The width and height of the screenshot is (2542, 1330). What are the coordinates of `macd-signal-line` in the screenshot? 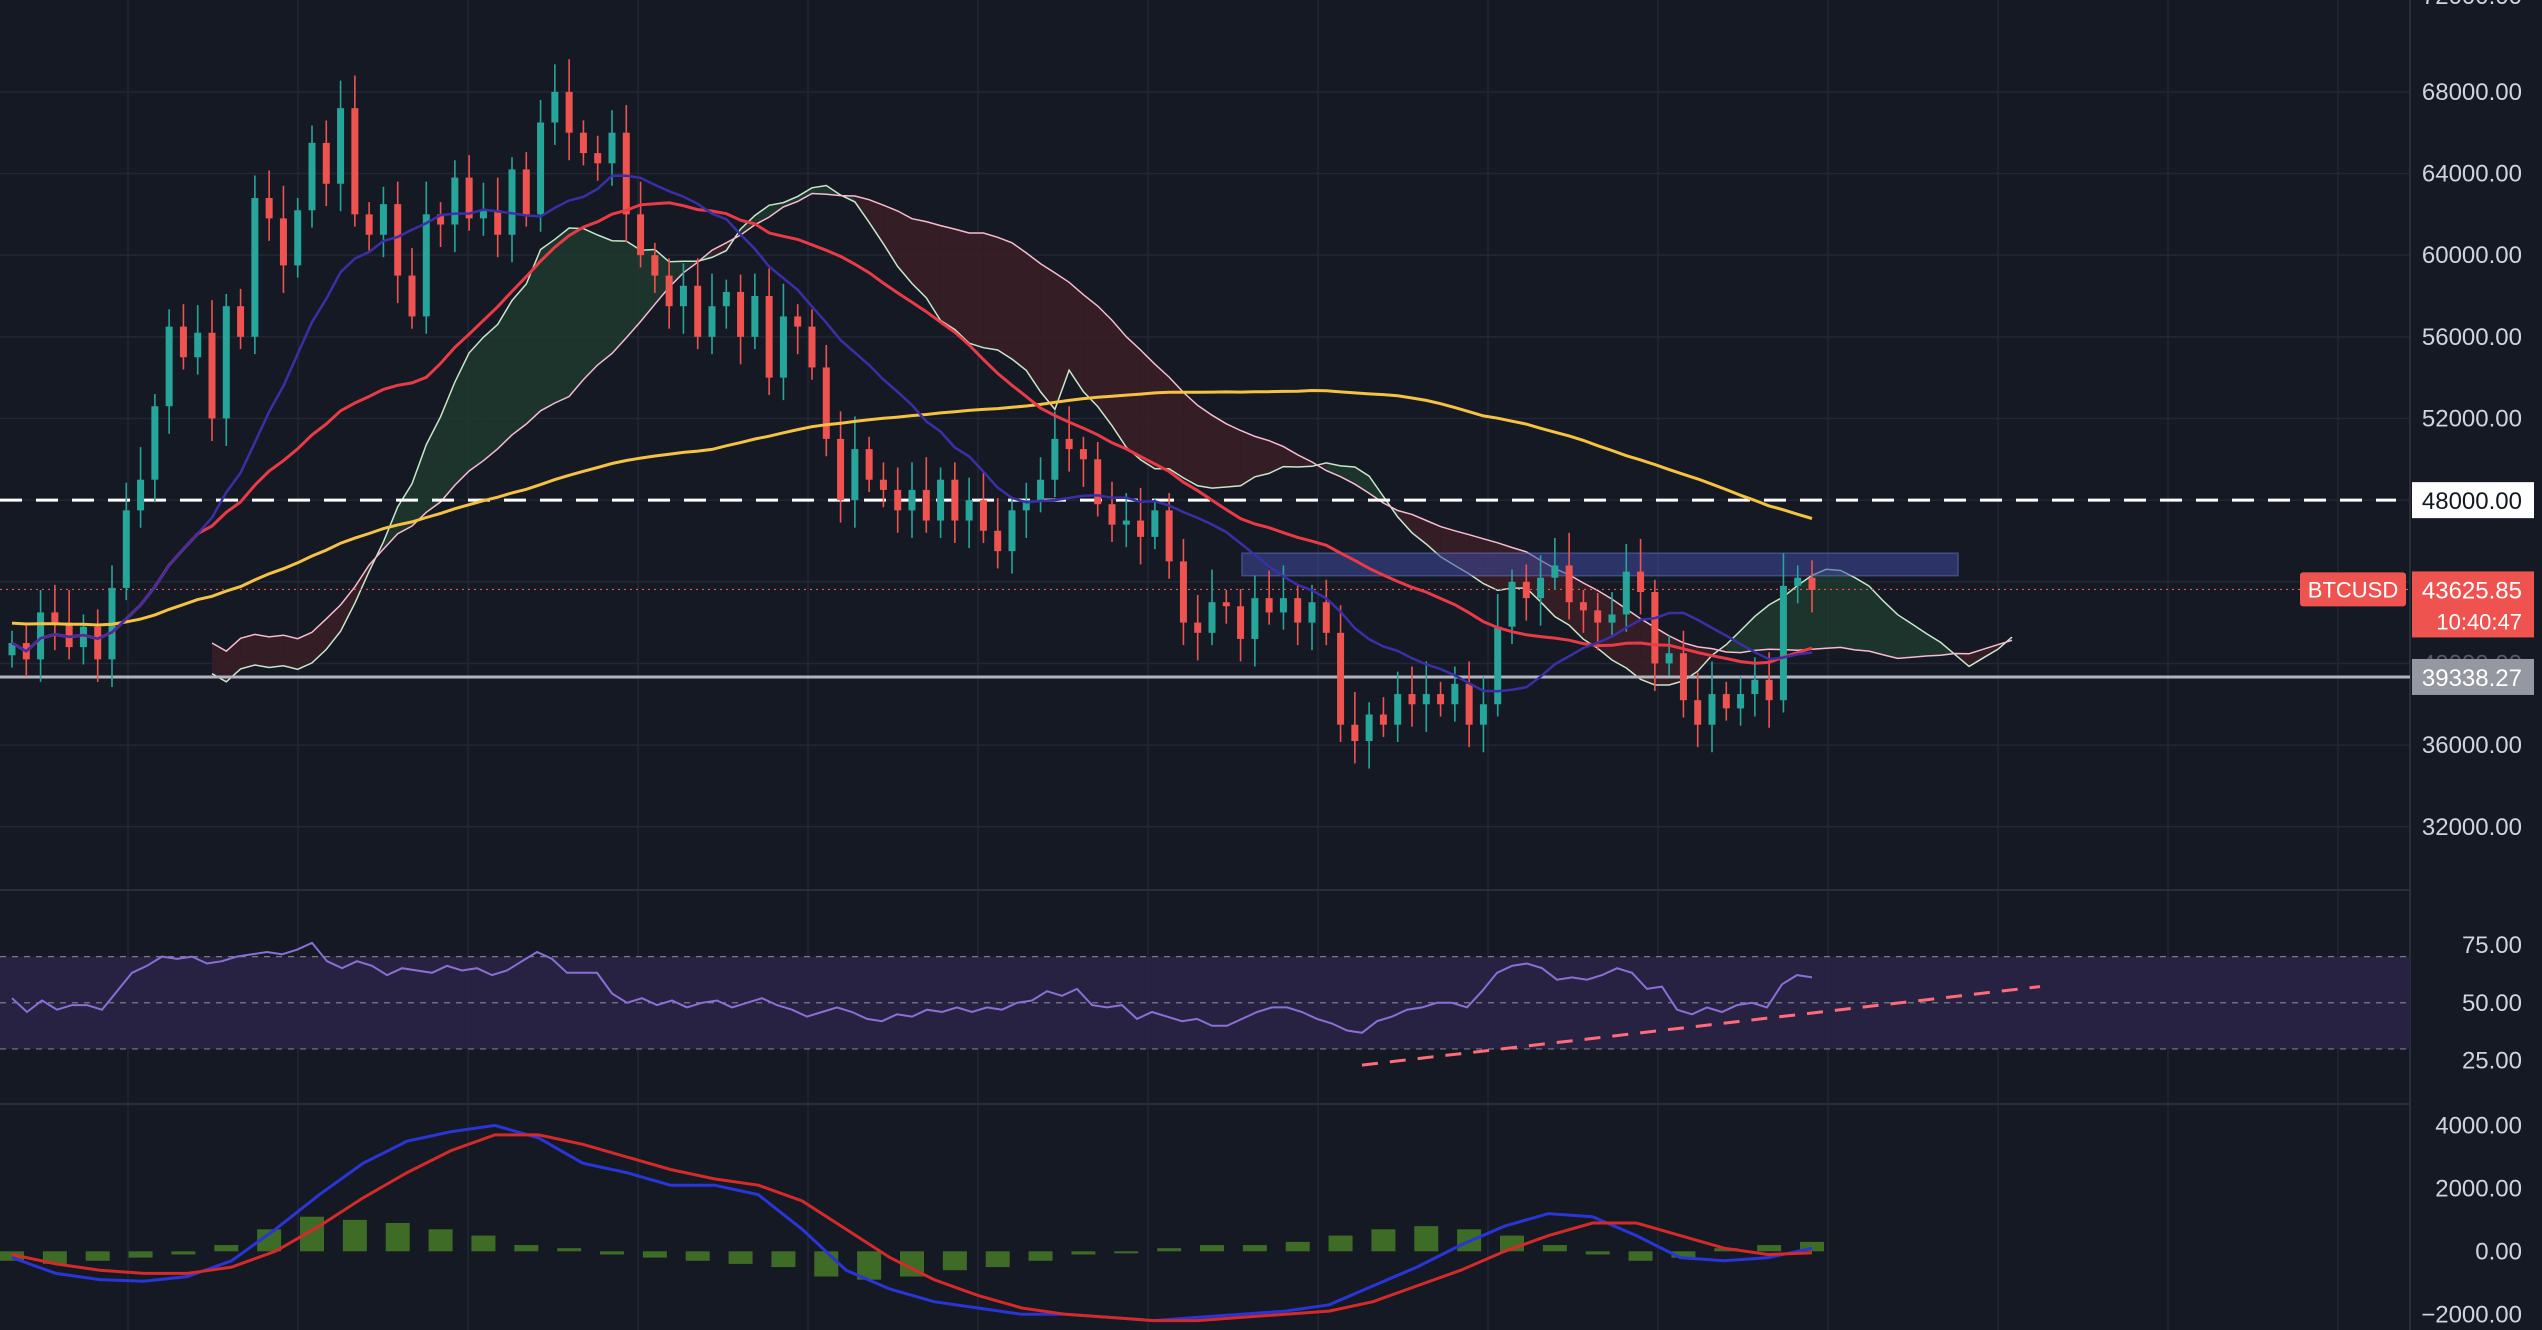 It's located at (912, 1228).